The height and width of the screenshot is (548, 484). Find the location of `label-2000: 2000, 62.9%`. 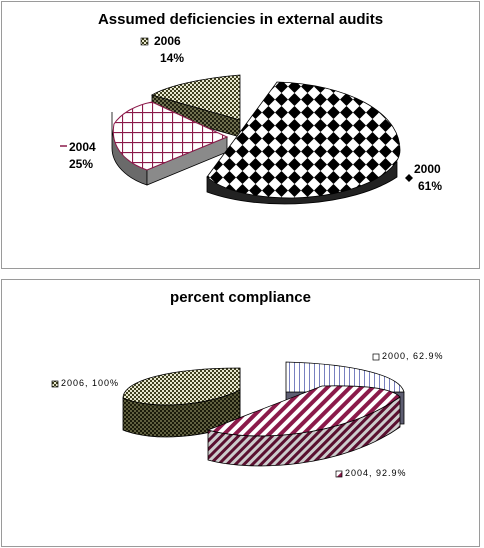

label-2000: 2000, 62.9% is located at coordinates (413, 356).